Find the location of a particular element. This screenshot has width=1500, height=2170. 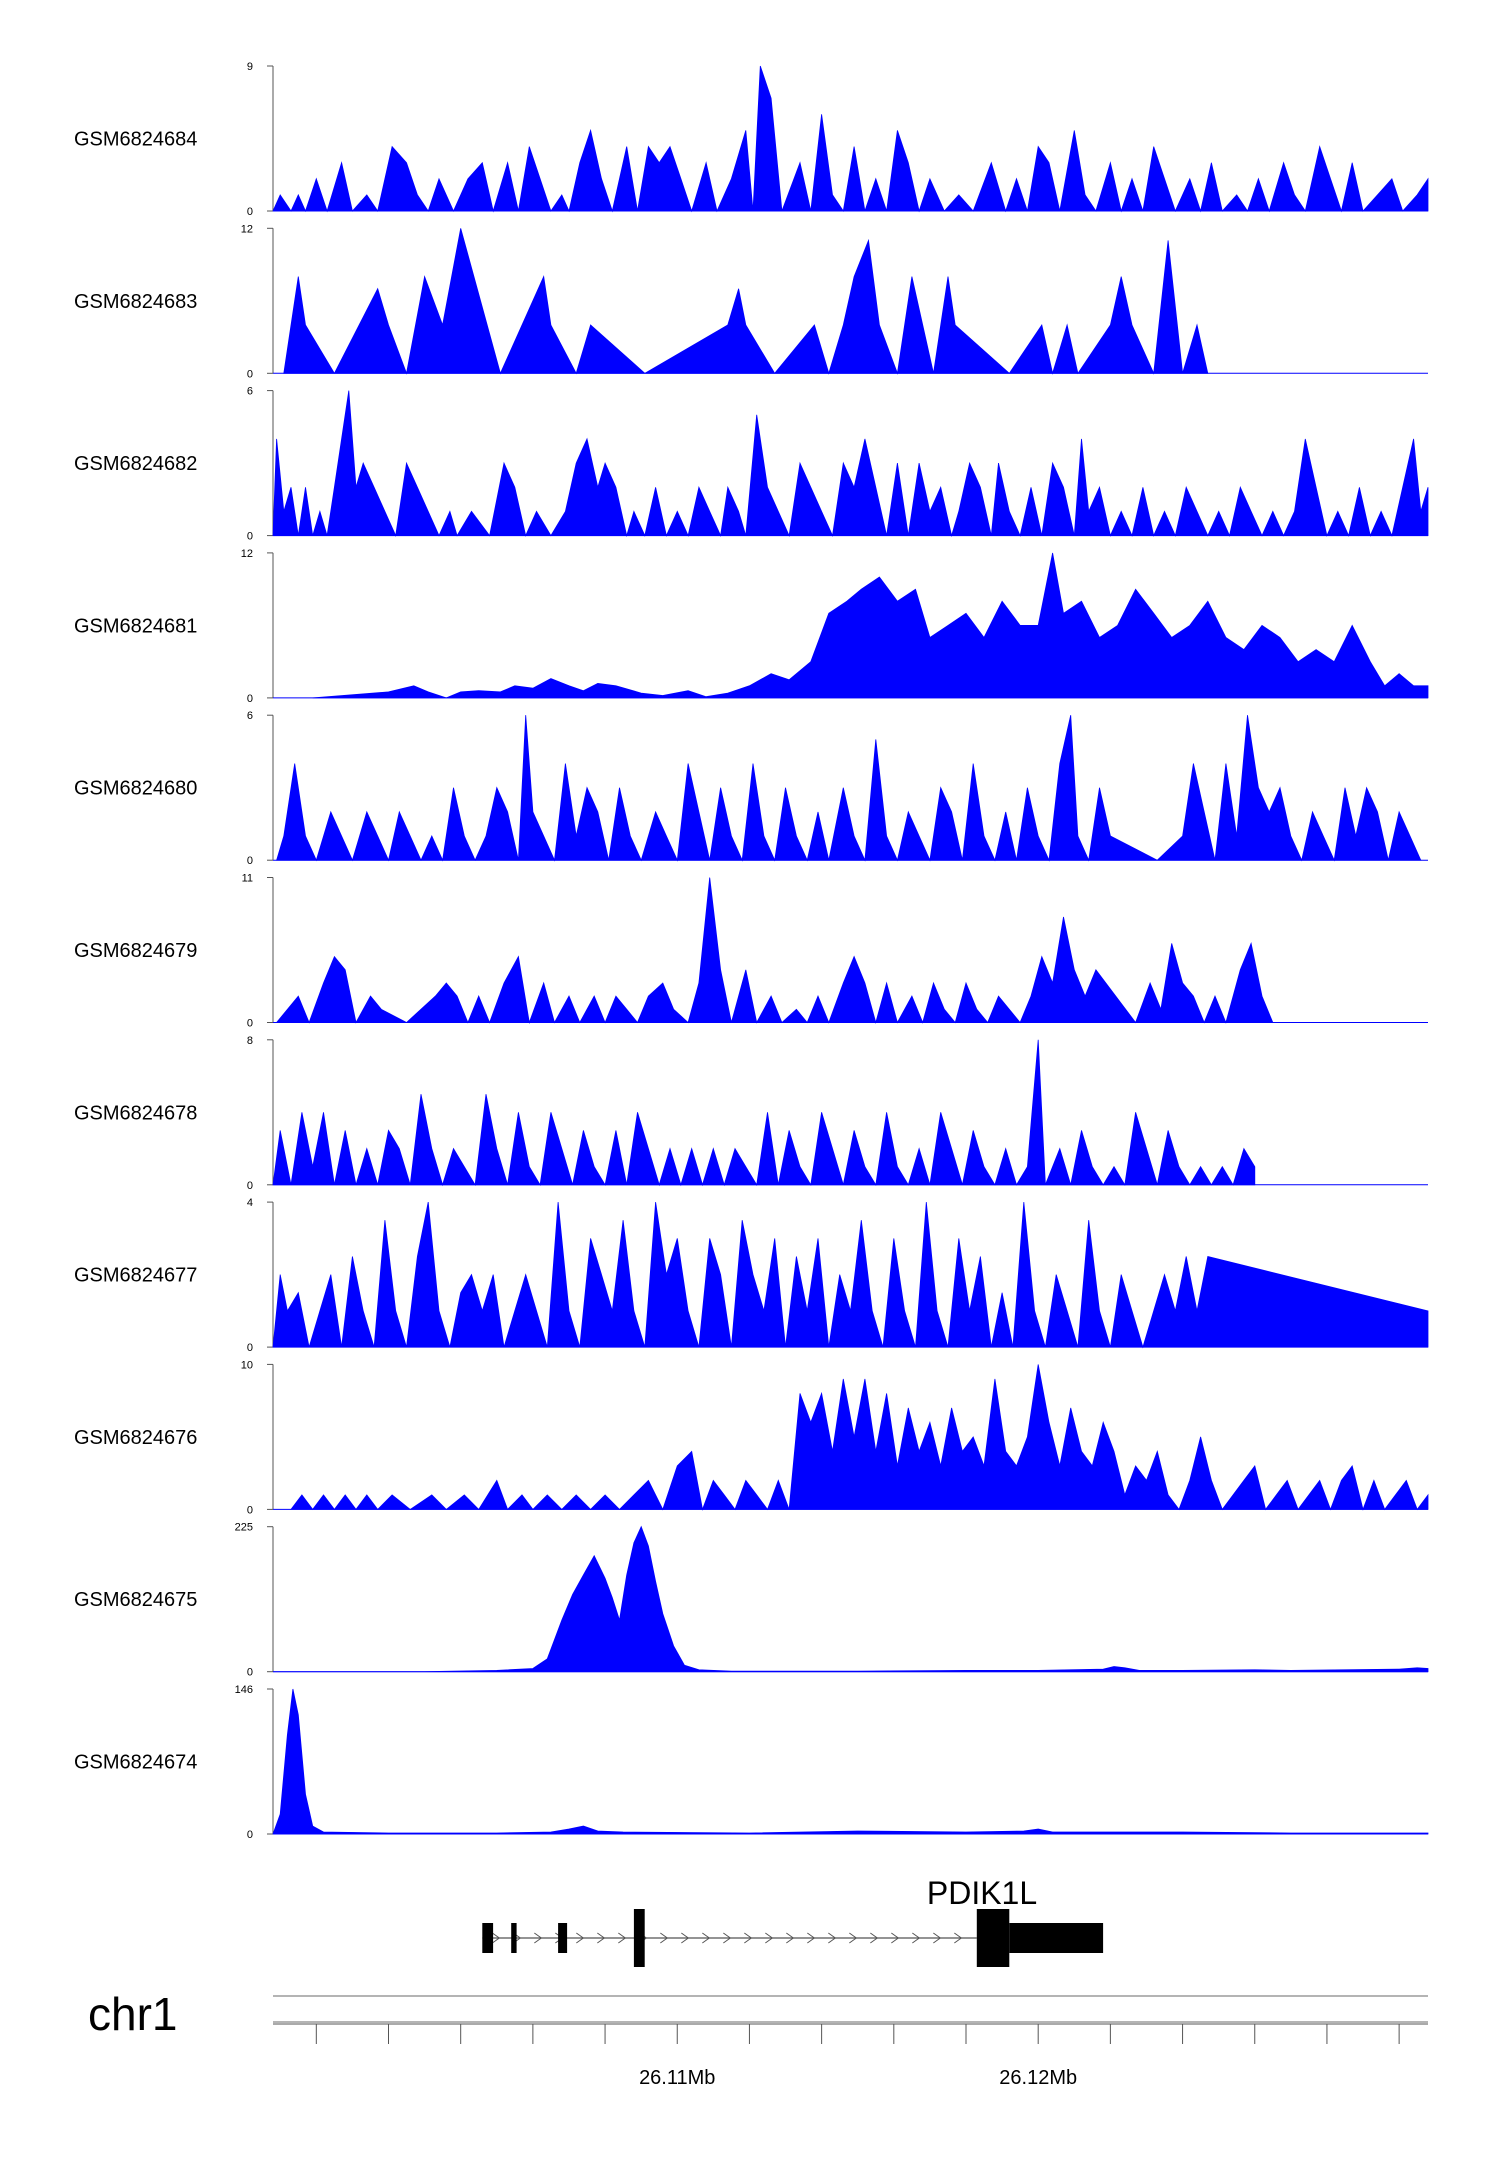

y-max-label: 8 is located at coordinates (250, 1041).